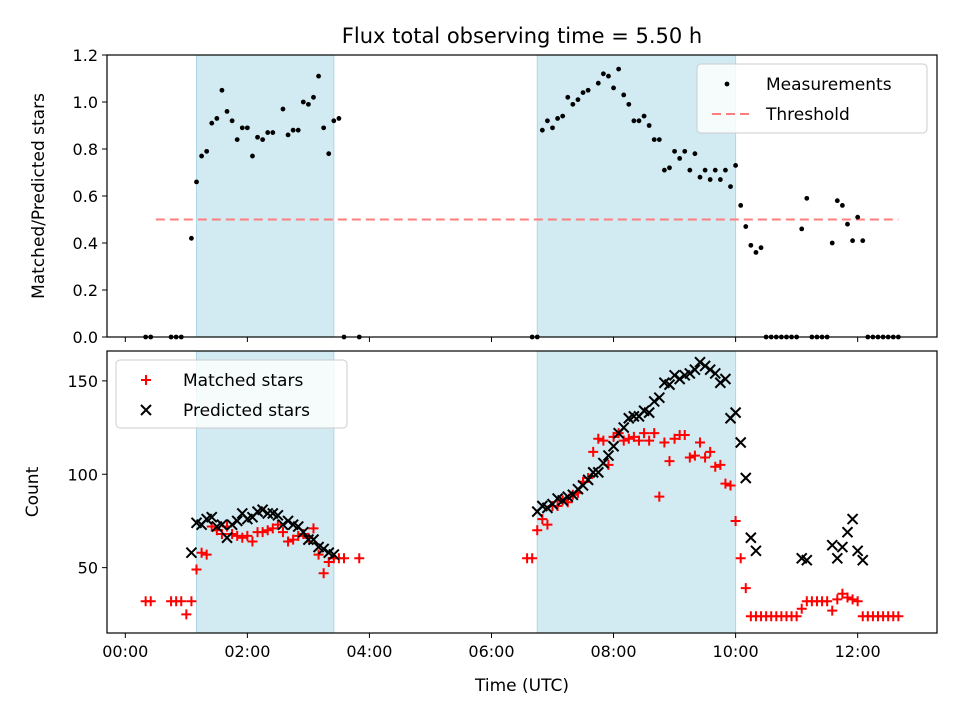  What do you see at coordinates (146, 380) in the screenshot?
I see `legend-matched-stars-marker` at bounding box center [146, 380].